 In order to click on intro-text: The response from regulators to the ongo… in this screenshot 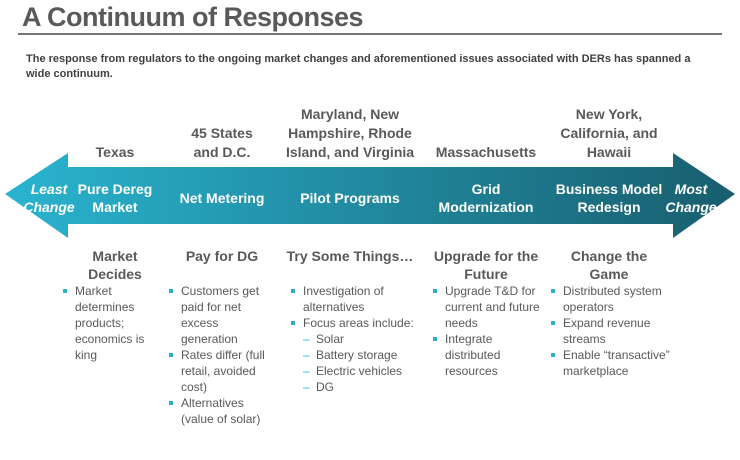, I will do `click(358, 66)`.